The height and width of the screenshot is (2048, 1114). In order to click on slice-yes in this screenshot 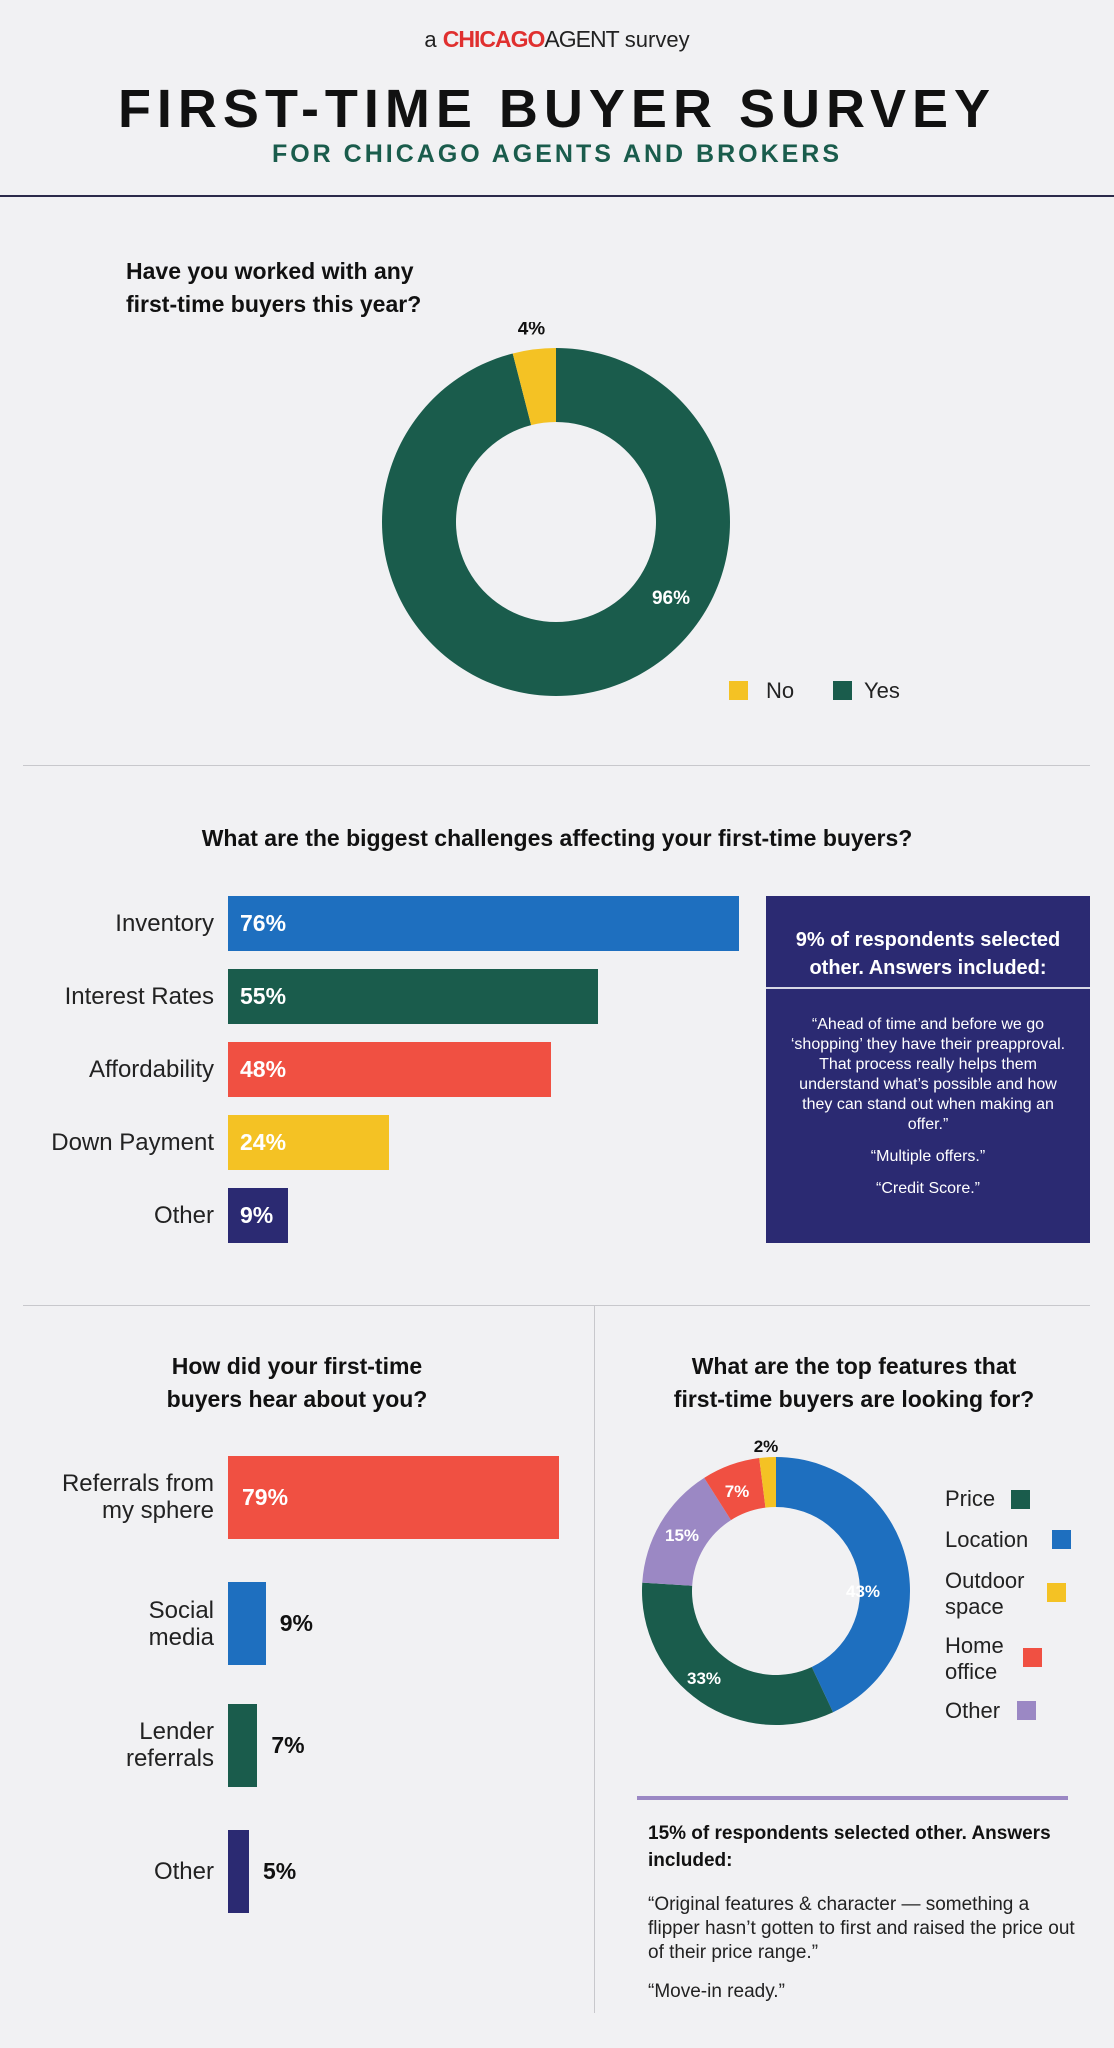, I will do `click(555, 522)`.